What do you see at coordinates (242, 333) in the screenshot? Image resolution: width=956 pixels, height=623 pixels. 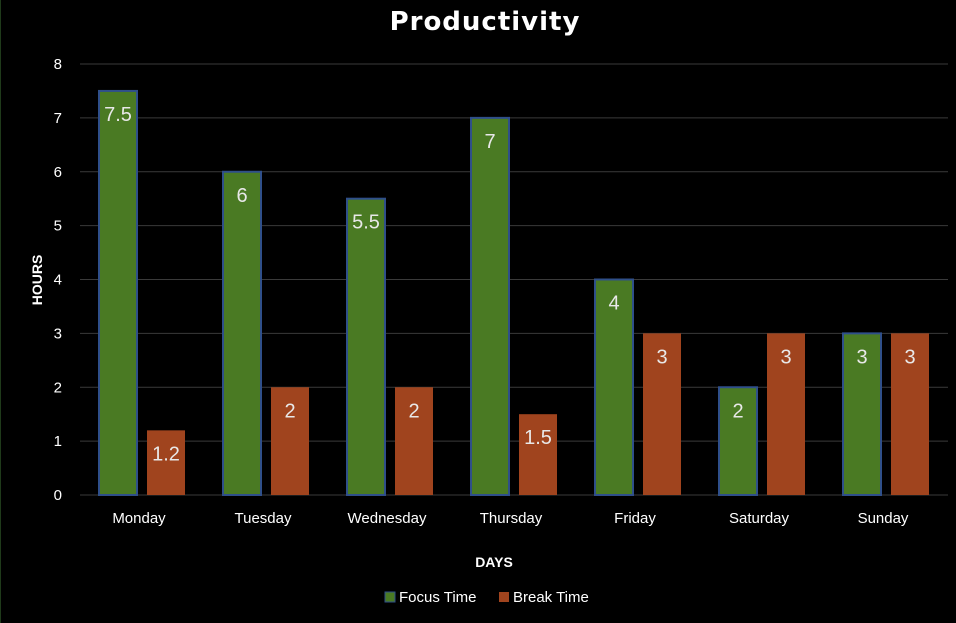 I see `bar-focus-tuesday` at bounding box center [242, 333].